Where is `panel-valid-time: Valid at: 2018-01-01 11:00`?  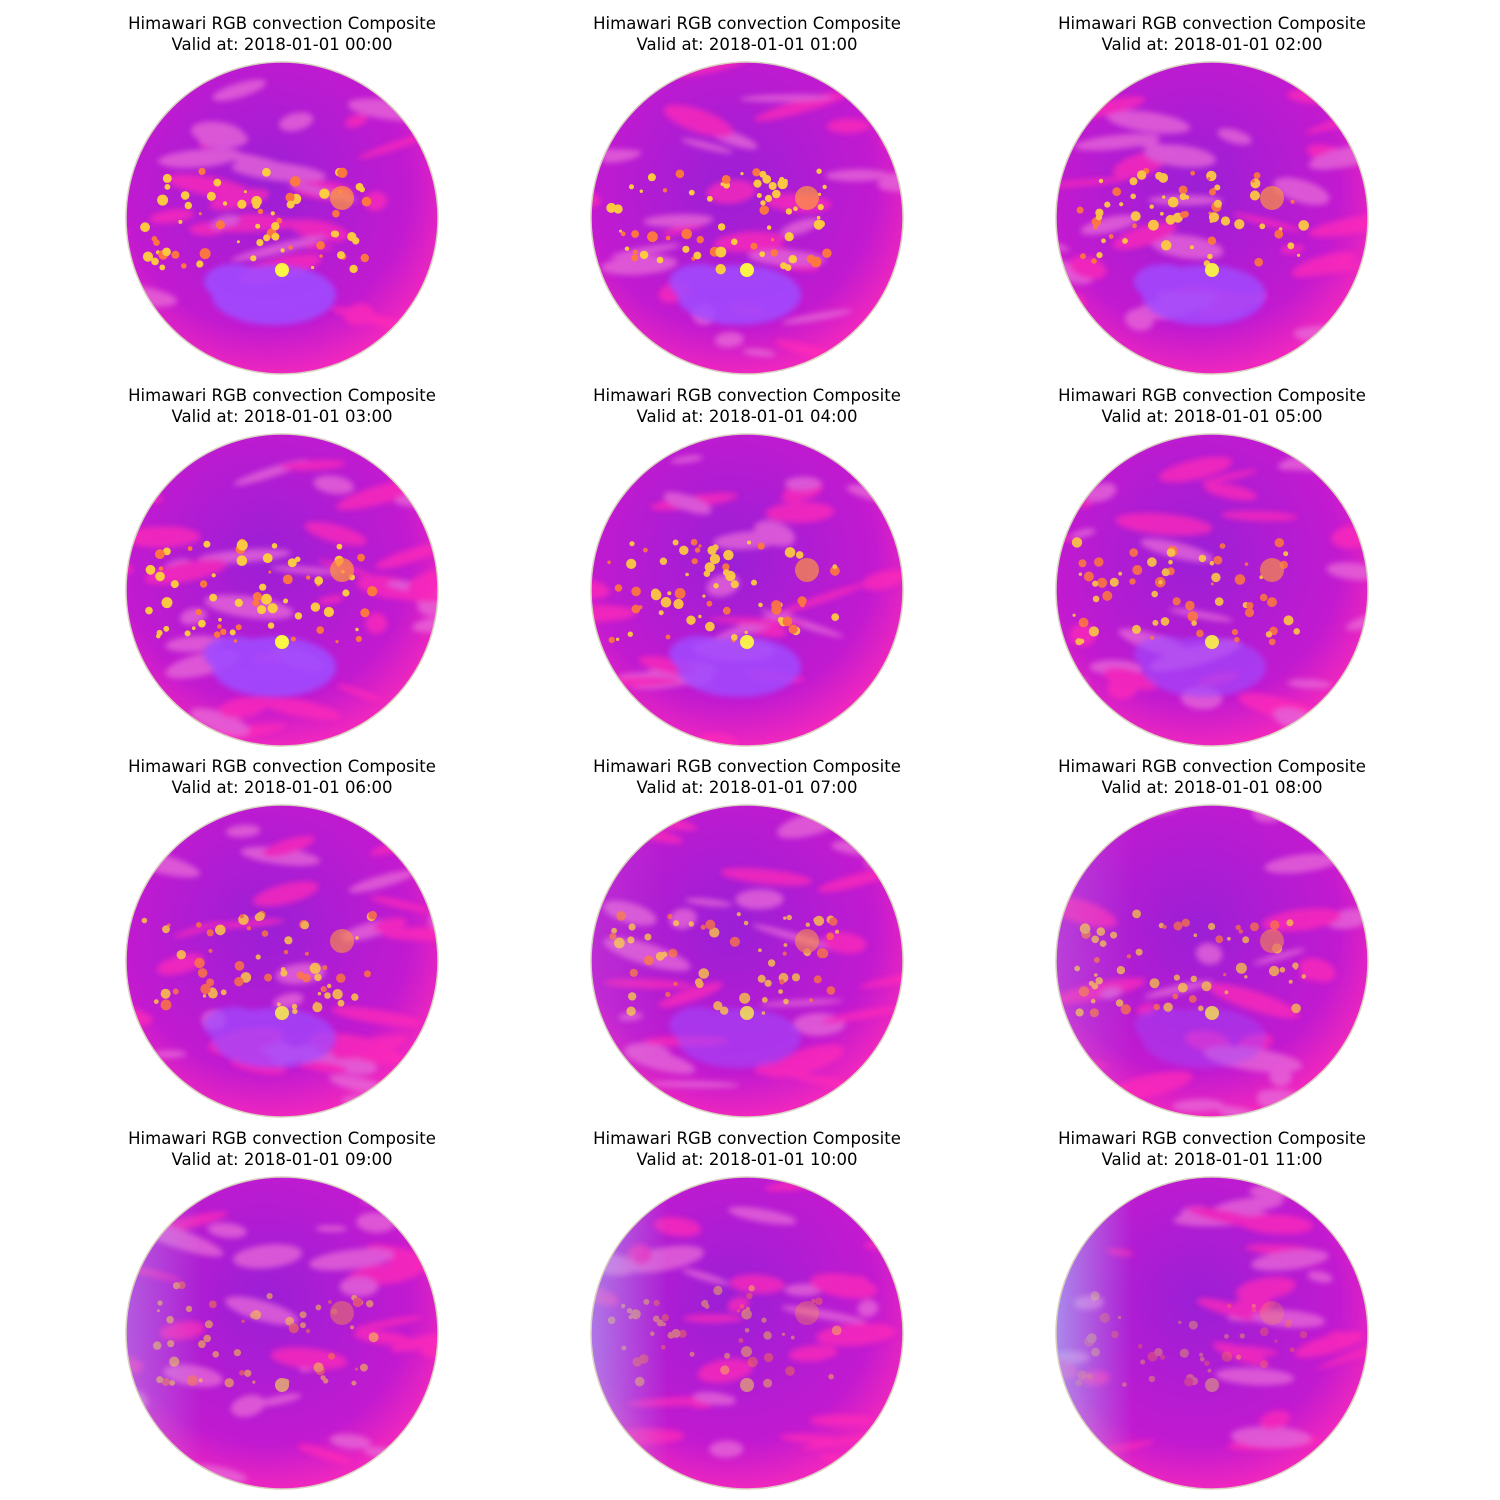 panel-valid-time: Valid at: 2018-01-01 11:00 is located at coordinates (1212, 1159).